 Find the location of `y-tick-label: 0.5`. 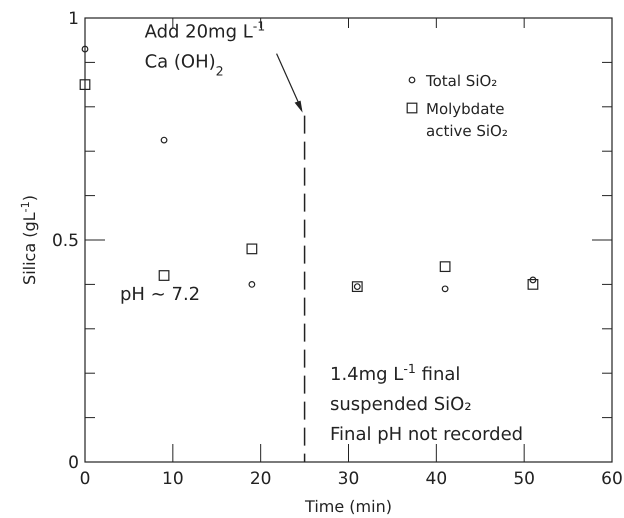

y-tick-label: 0.5 is located at coordinates (65, 241).